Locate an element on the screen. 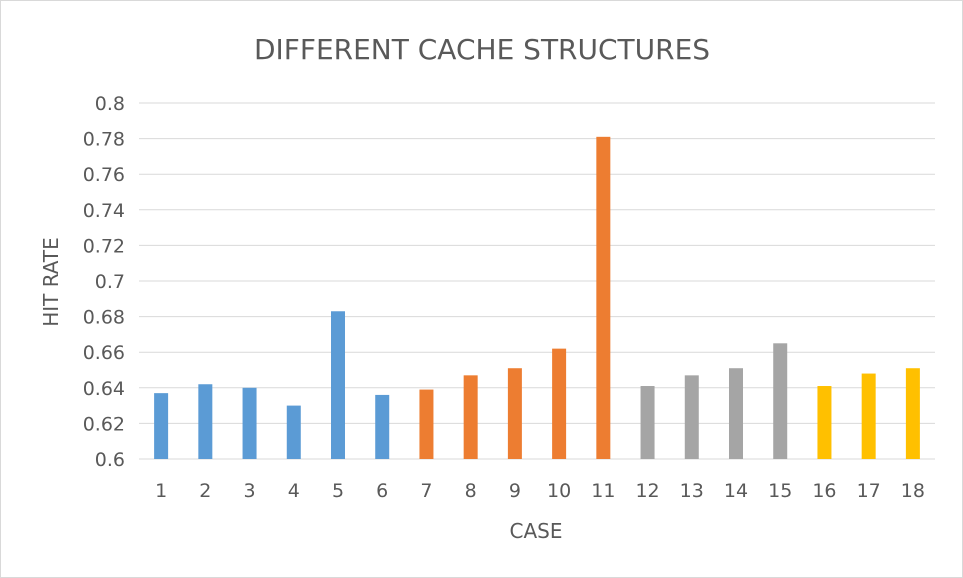 Image resolution: width=963 pixels, height=578 pixels. chart-title: DIFFERENT CACHE STRUCTURES is located at coordinates (482, 49).